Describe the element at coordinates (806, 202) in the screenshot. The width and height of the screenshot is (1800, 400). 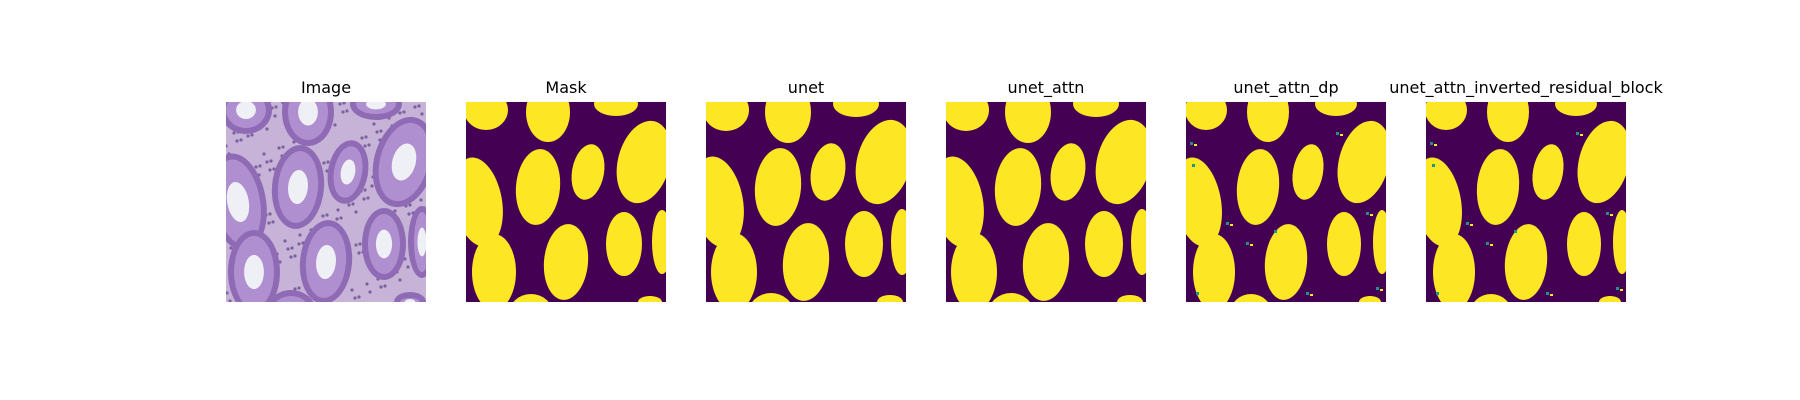
I see `unet-prediction-mask` at that location.